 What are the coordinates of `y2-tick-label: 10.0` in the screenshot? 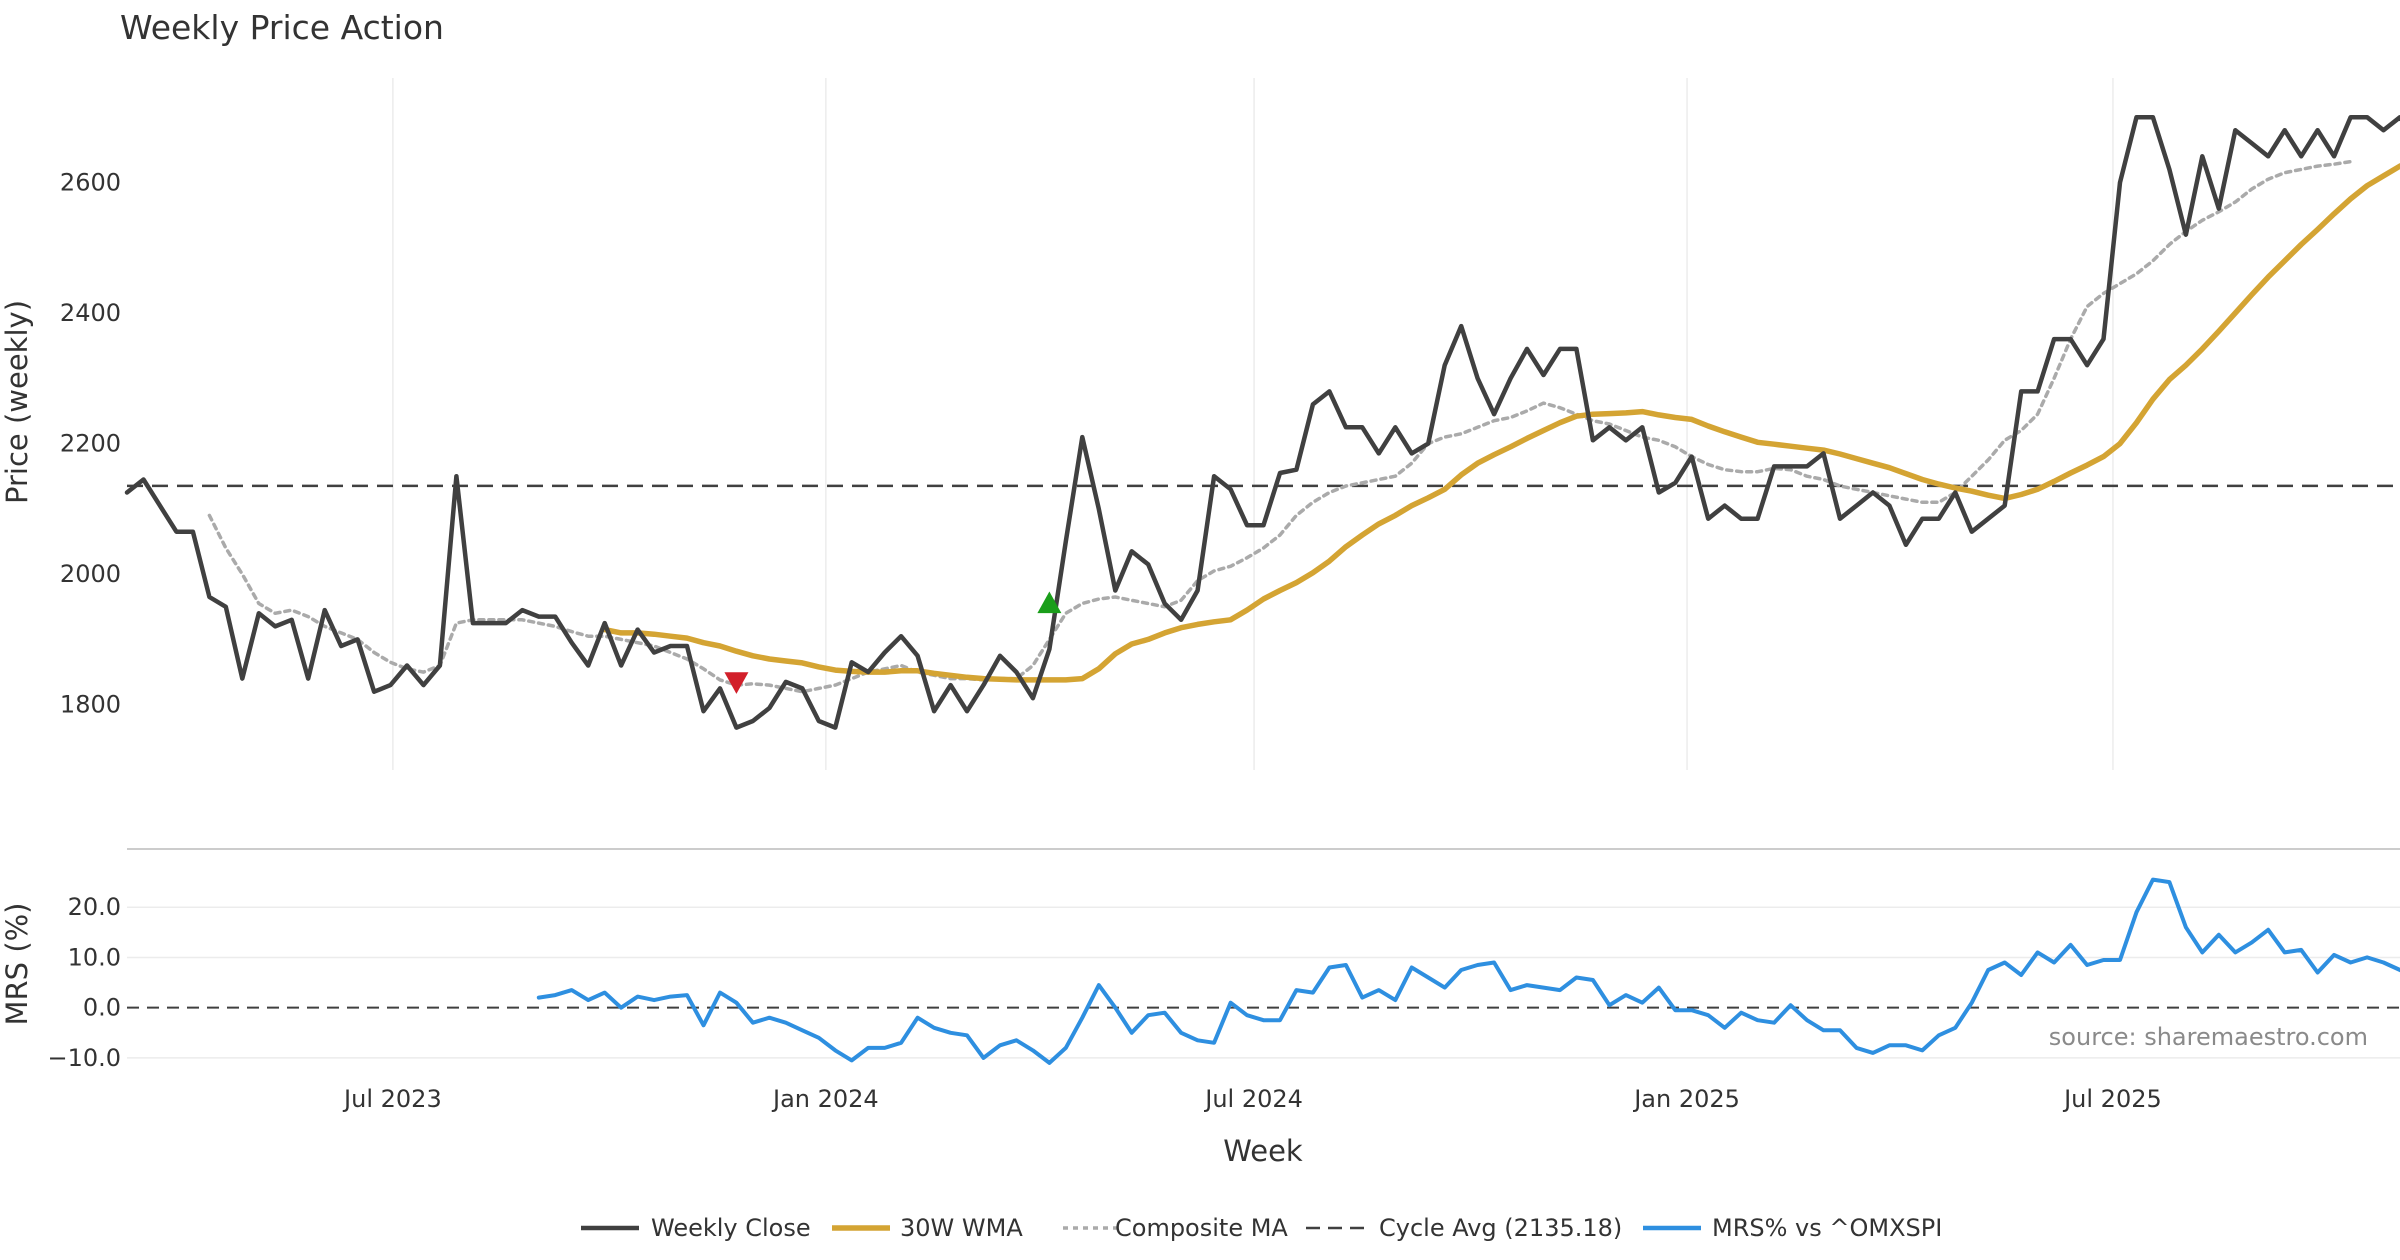 It's located at (94, 957).